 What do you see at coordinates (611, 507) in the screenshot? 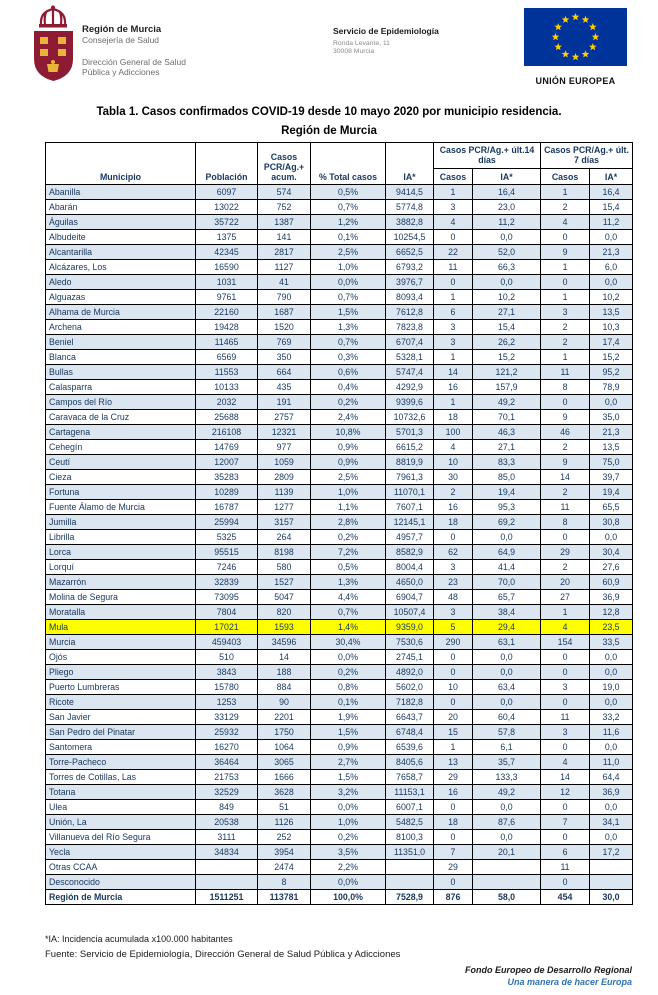
I see `value-cell: 65,5` at bounding box center [611, 507].